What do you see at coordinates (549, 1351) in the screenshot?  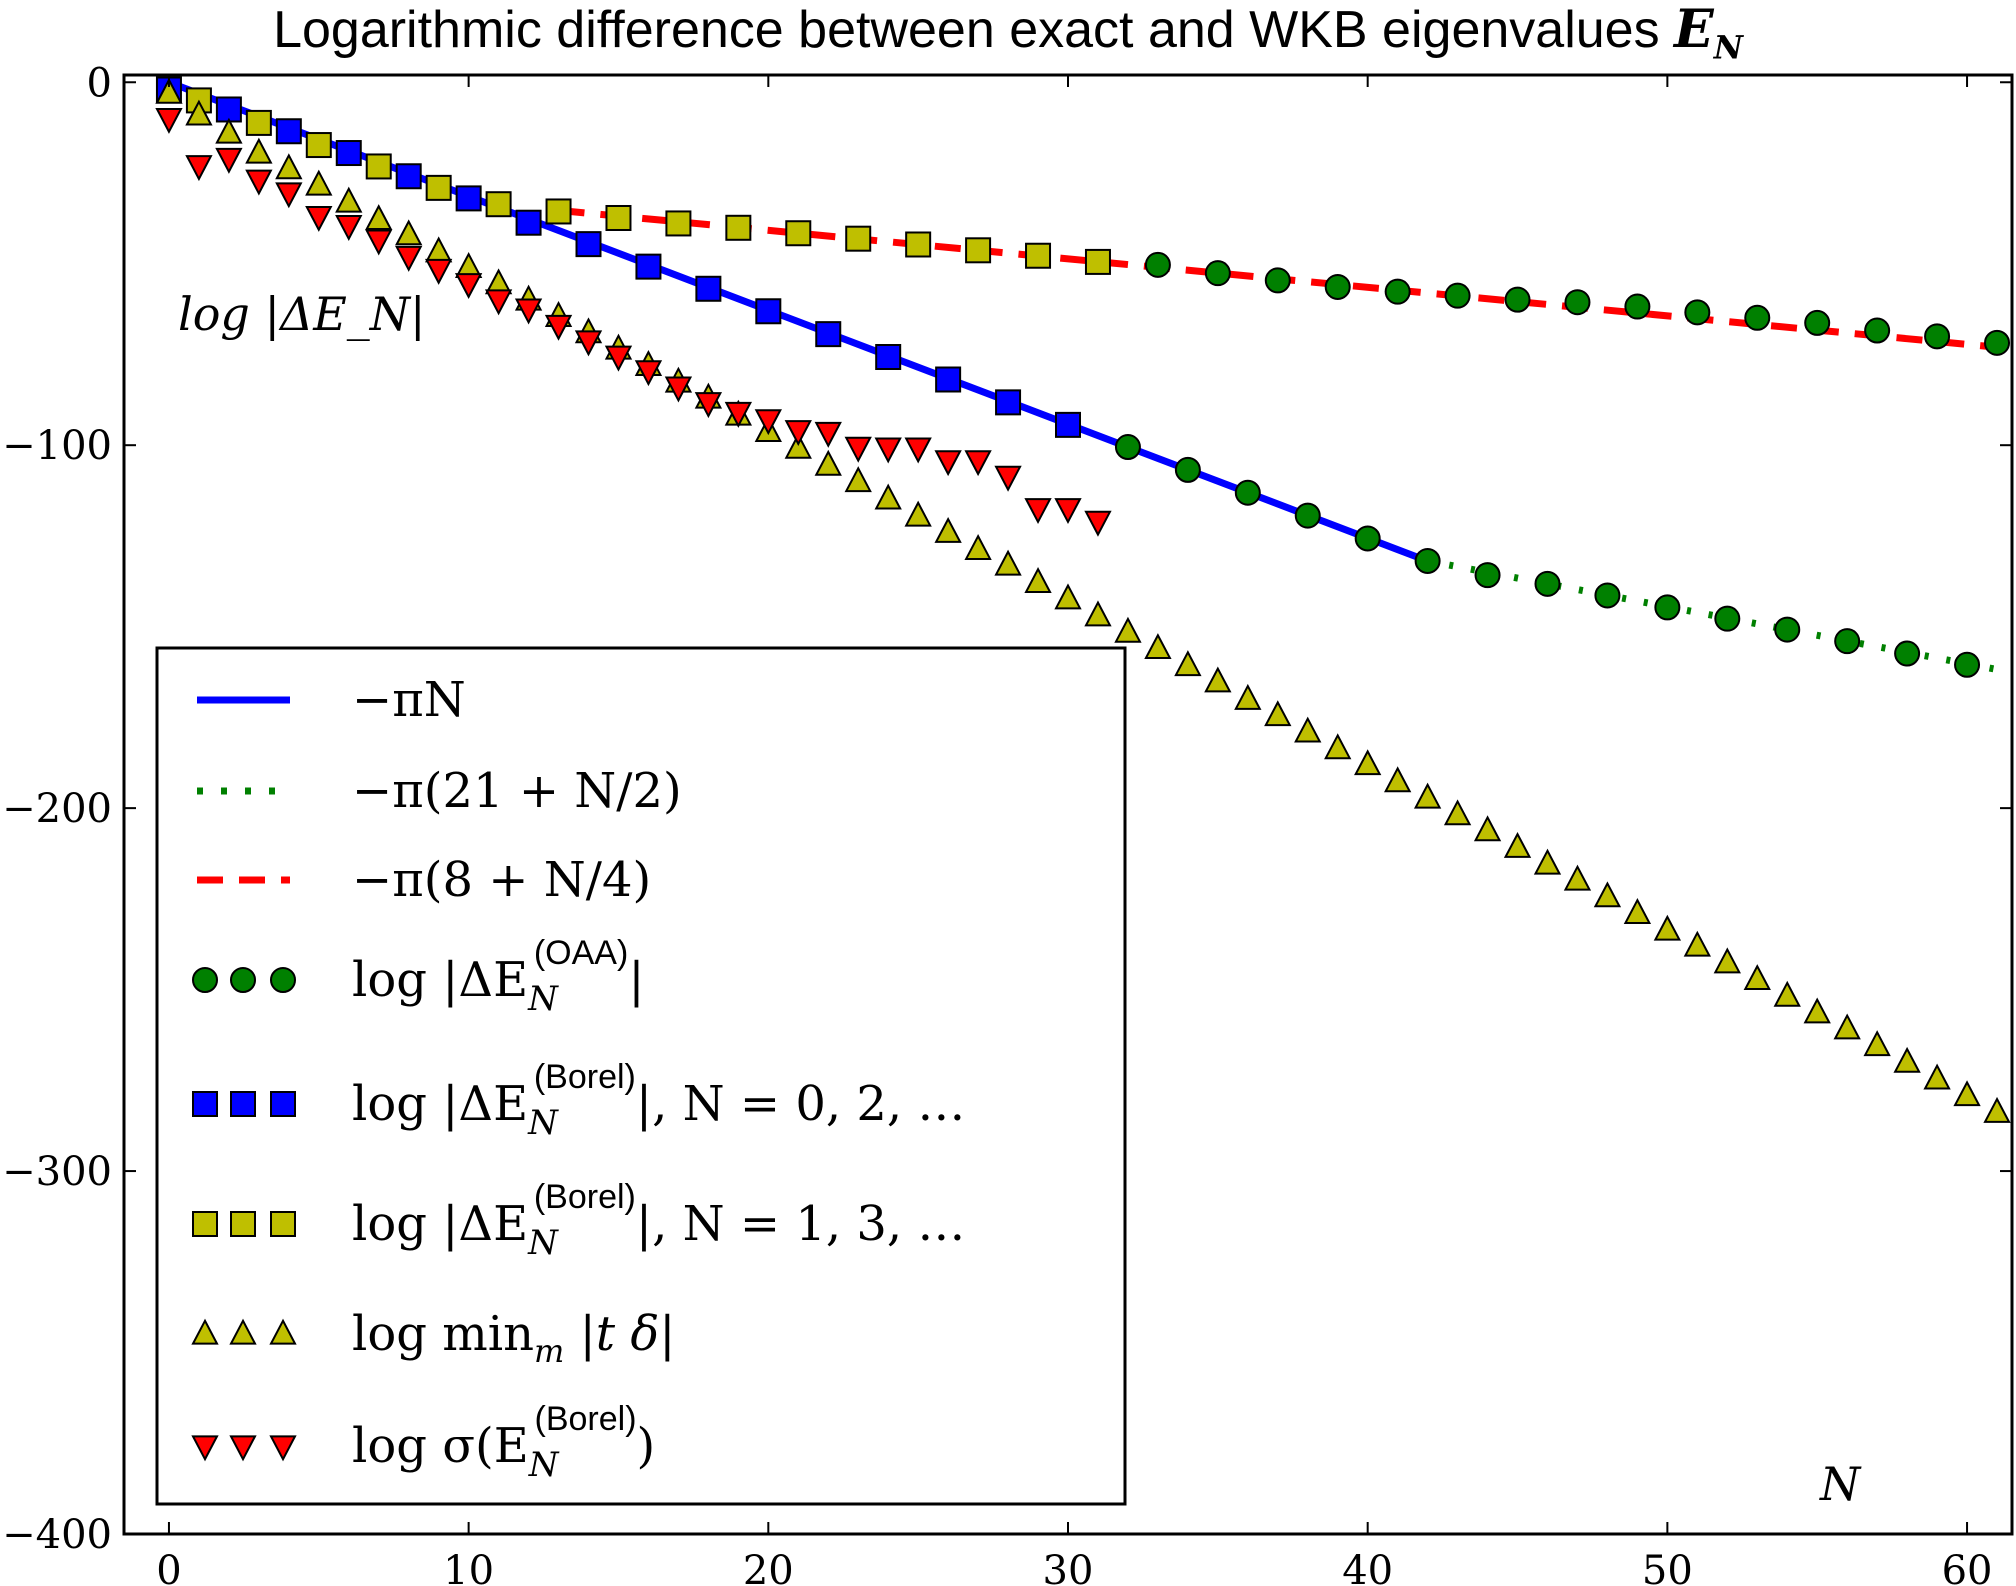 I see `legend-label-sub: m` at bounding box center [549, 1351].